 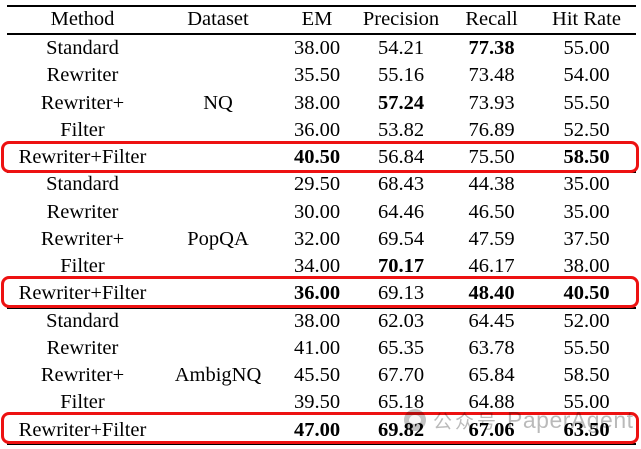 What do you see at coordinates (321, 34) in the screenshot?
I see `table-header-rule` at bounding box center [321, 34].